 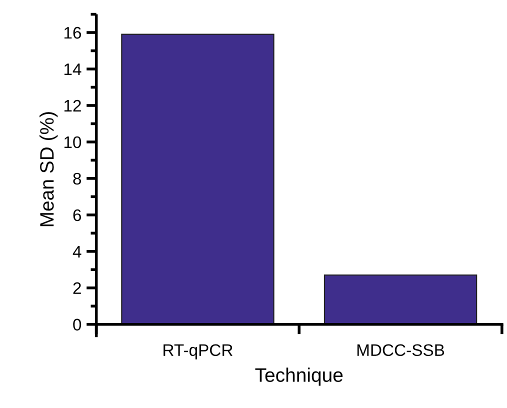 What do you see at coordinates (400, 350) in the screenshot?
I see `x-tick-label: MDCC-SSB` at bounding box center [400, 350].